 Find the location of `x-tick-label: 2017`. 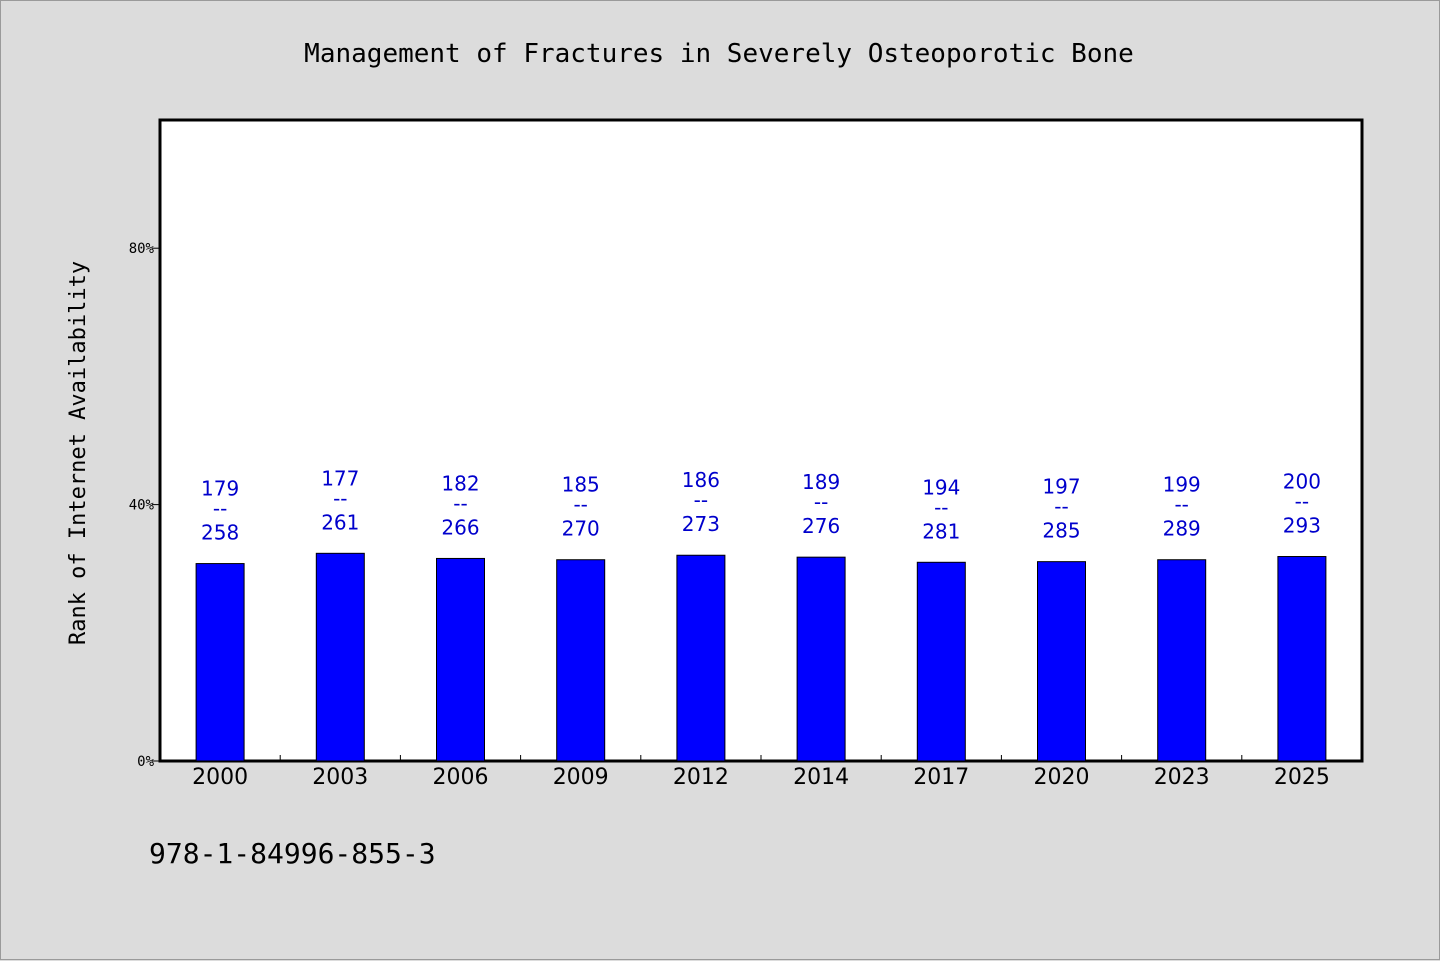

x-tick-label: 2017 is located at coordinates (941, 777).